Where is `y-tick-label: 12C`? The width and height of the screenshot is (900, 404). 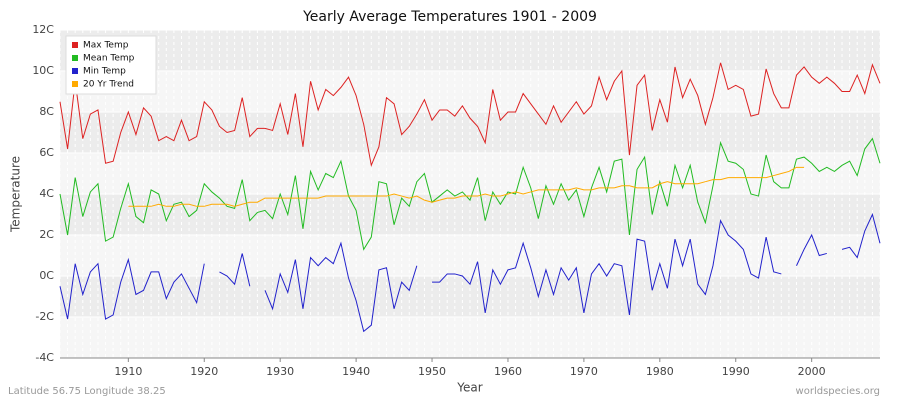
y-tick-label: 12C is located at coordinates (43, 29).